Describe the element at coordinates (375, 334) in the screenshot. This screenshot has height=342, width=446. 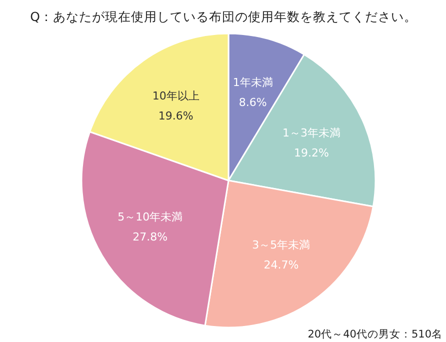
I see `text: 20代～40代の男女：510名` at that location.